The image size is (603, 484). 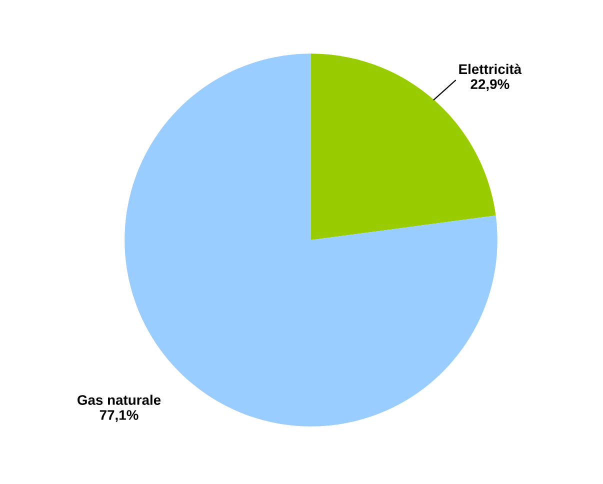 I want to click on slice-label: Elettricità, so click(x=490, y=69).